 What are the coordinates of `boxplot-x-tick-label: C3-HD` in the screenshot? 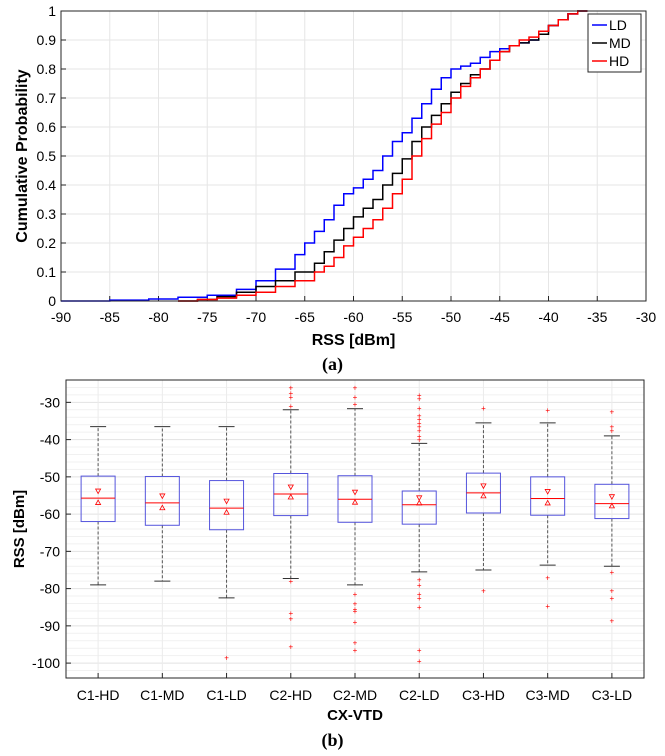 It's located at (483, 695).